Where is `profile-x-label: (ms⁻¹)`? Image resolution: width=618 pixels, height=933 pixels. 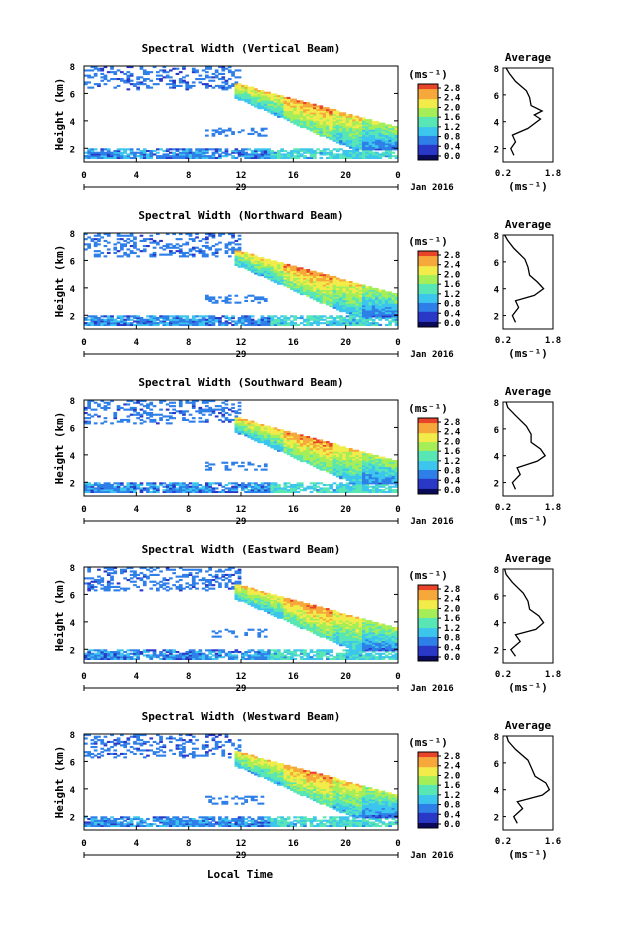
profile-x-label: (ms⁻¹) is located at coordinates (528, 687).